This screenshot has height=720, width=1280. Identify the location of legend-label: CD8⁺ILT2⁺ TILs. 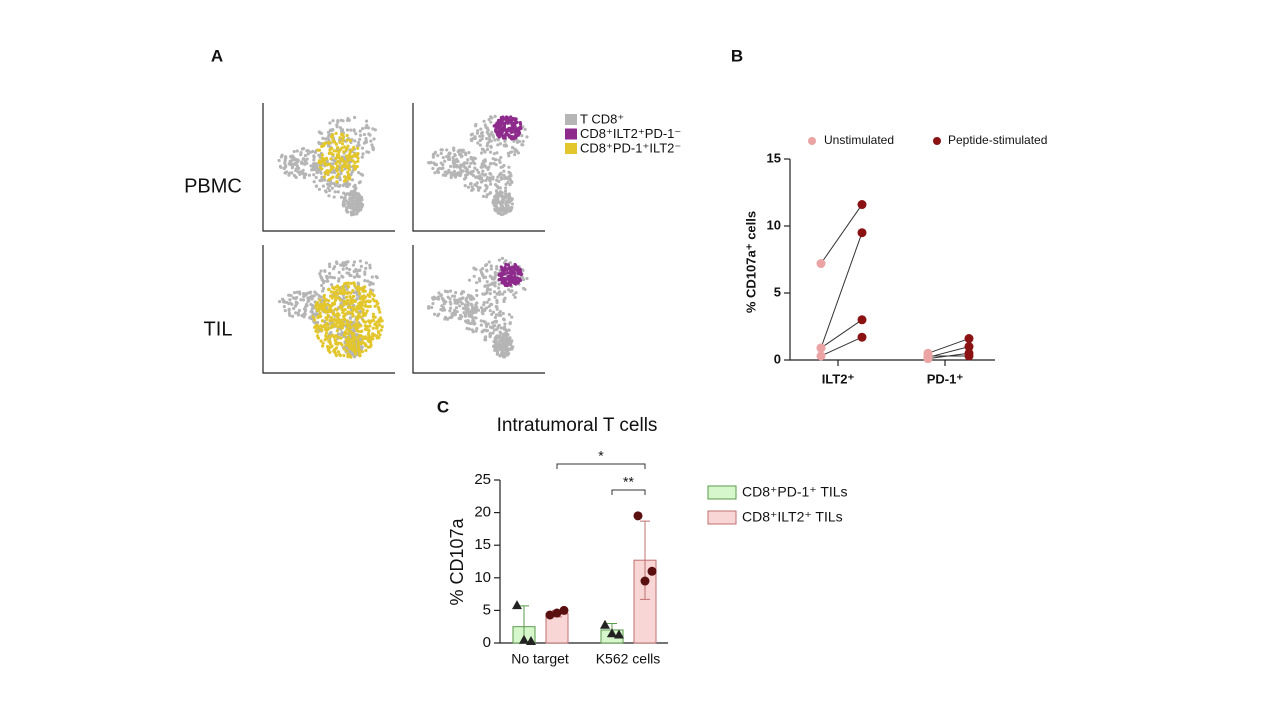
(792, 517).